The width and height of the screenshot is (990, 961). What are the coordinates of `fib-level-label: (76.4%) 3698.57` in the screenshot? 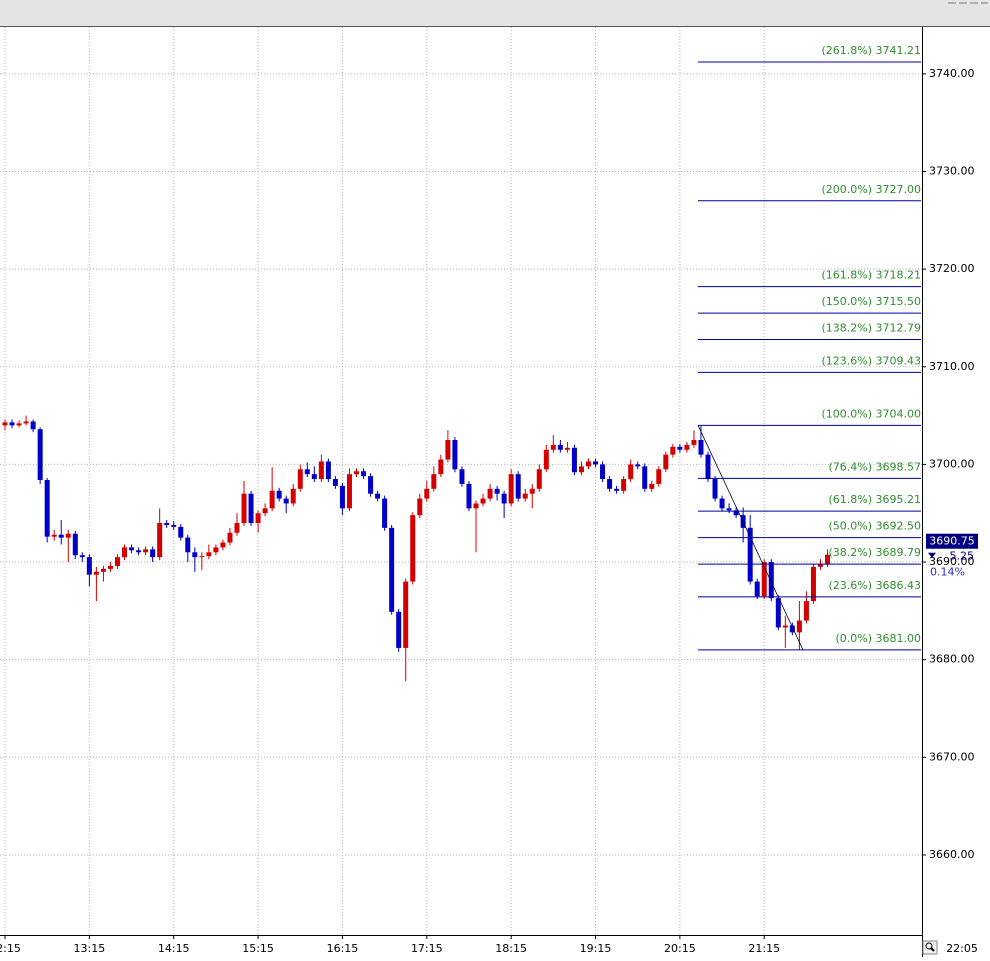 It's located at (874, 466).